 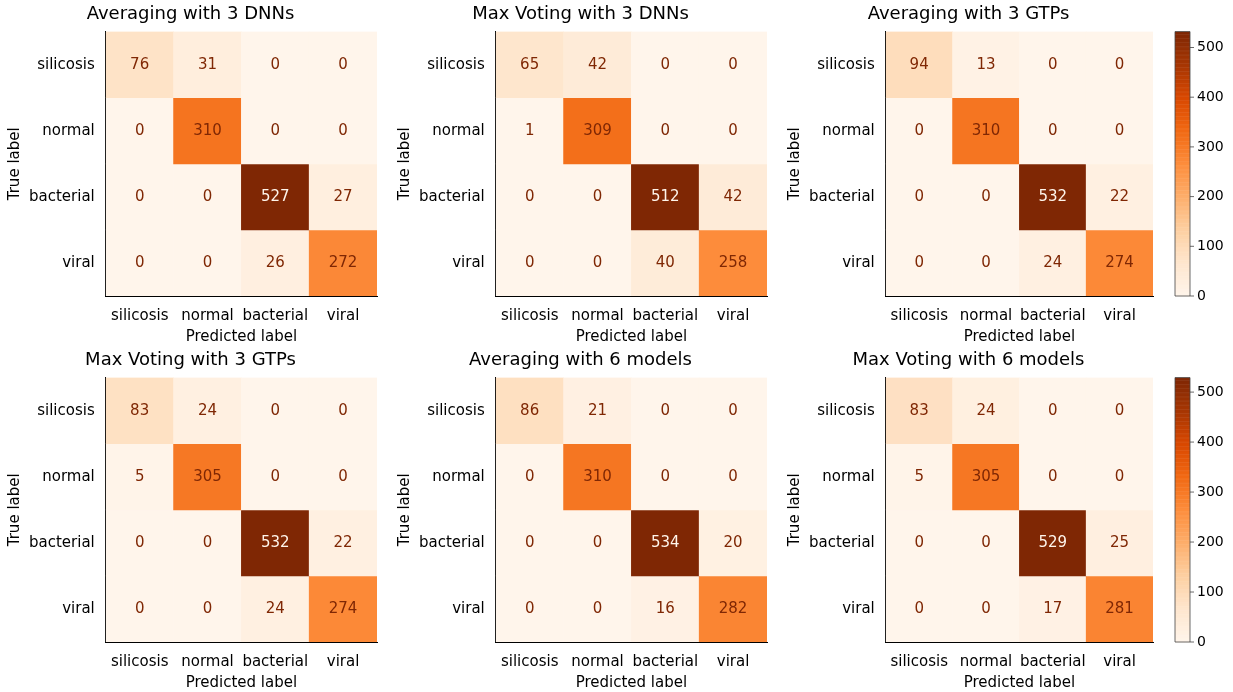 I want to click on chart-title: Max Voting with 3 GTPs, so click(x=190, y=359).